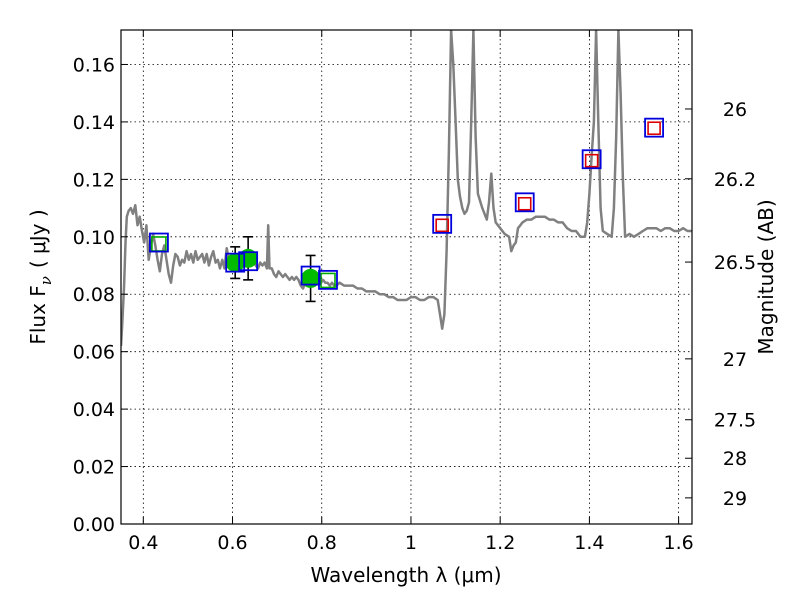 The image size is (800, 600). I want to click on y-axis-label-main: Flux F, so click(38, 314).